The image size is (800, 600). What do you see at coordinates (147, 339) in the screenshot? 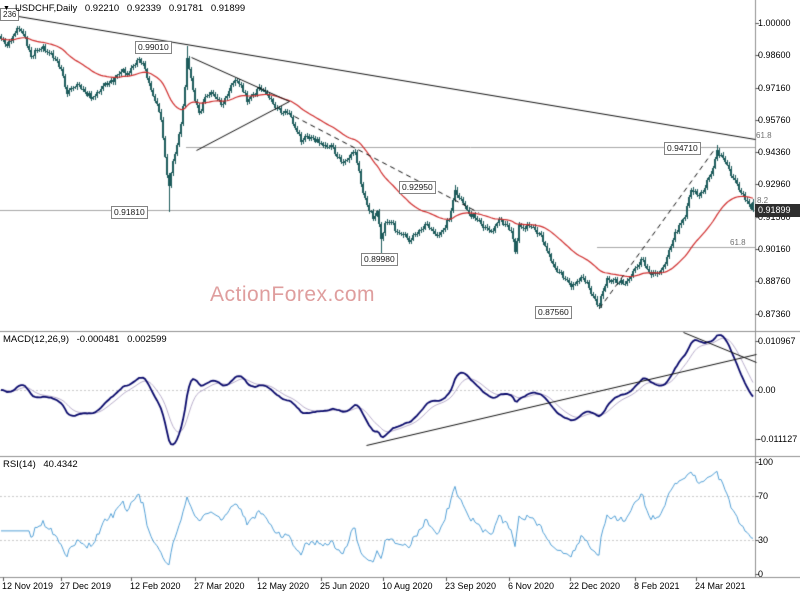
I see `macd-signal-value: 0.002599` at bounding box center [147, 339].